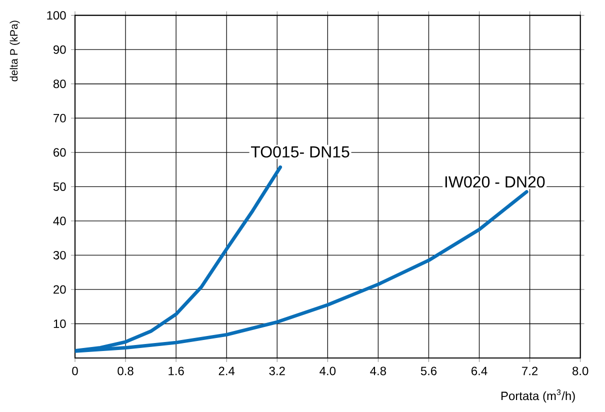  I want to click on x-tick-label: 7.2, so click(530, 371).